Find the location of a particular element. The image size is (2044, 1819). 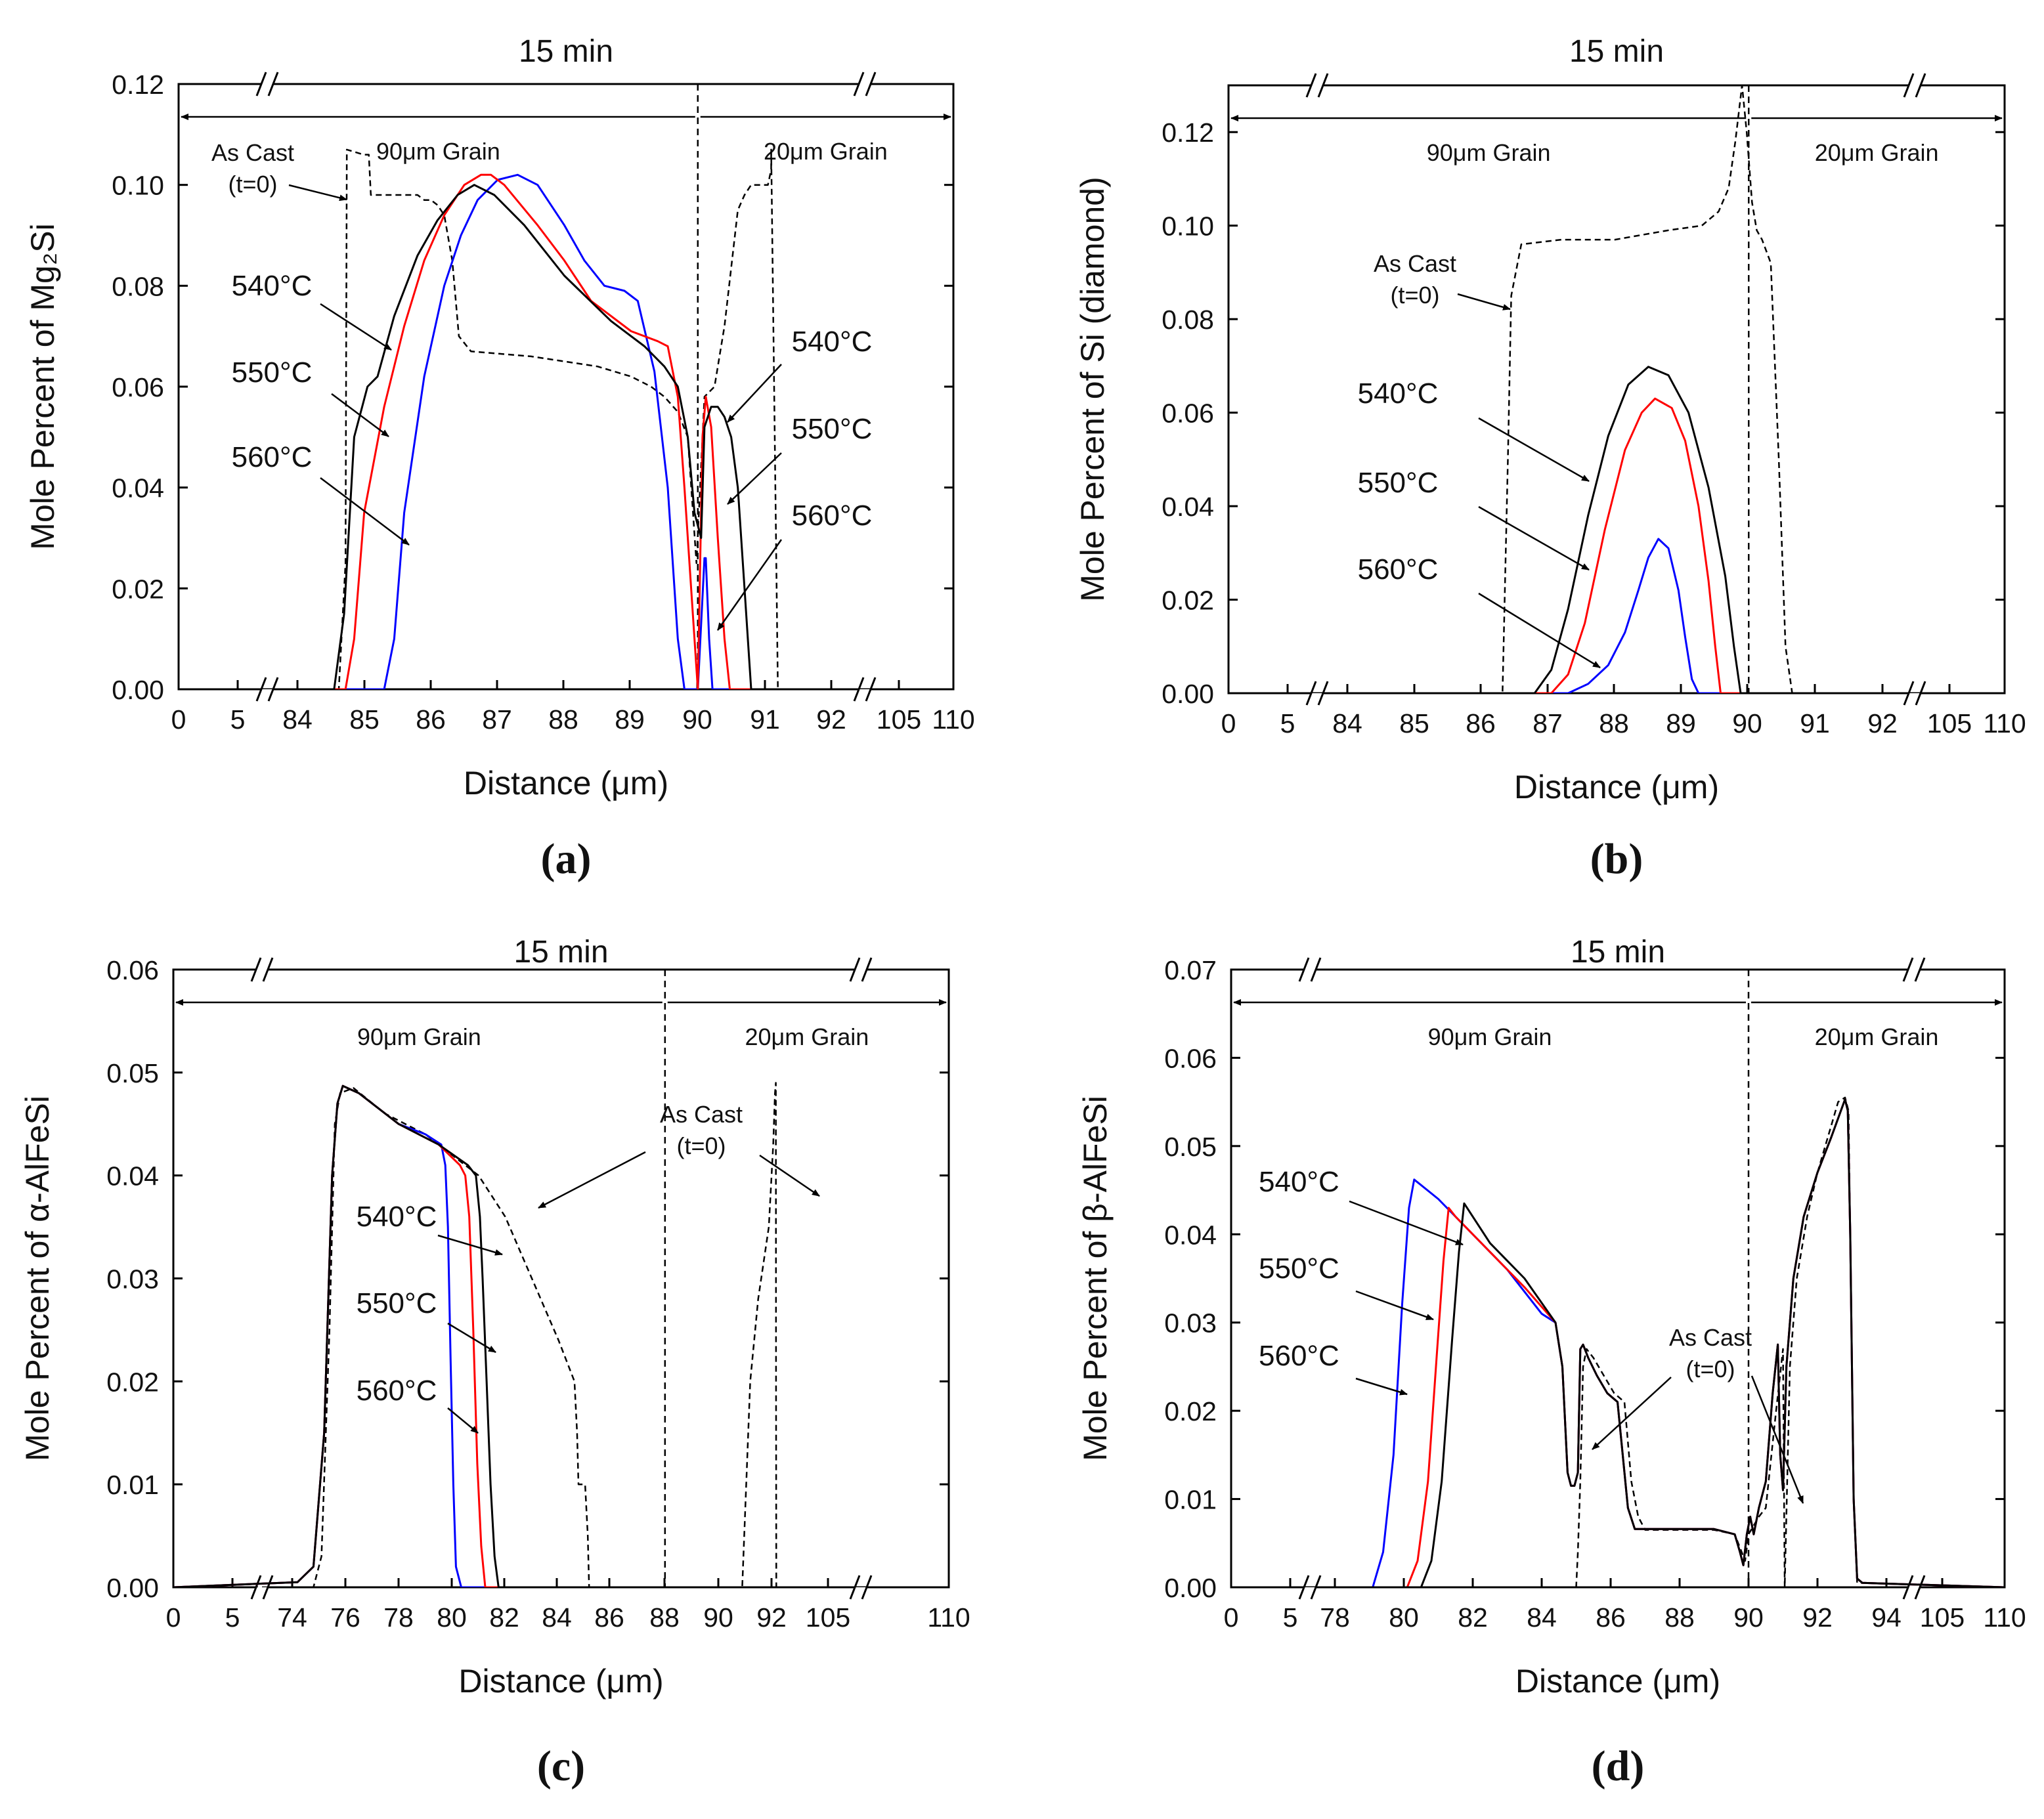

x-tick-label: 82 is located at coordinates (504, 1618).